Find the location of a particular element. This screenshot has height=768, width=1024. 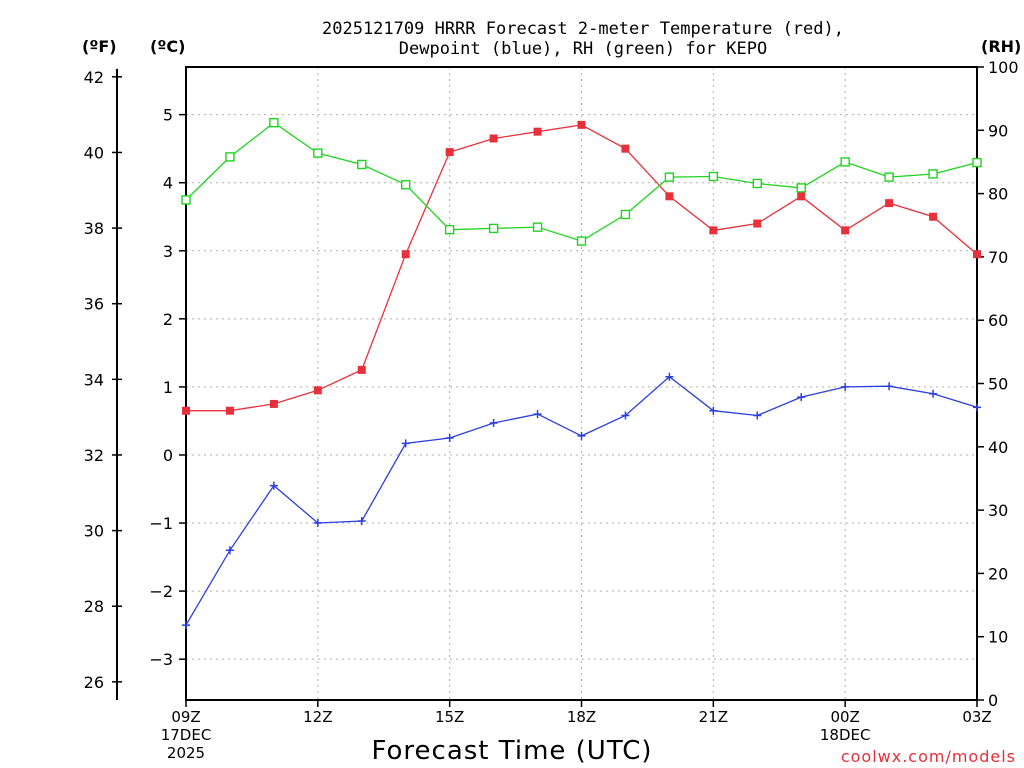

rh-tick-label: 60 is located at coordinates (998, 320).